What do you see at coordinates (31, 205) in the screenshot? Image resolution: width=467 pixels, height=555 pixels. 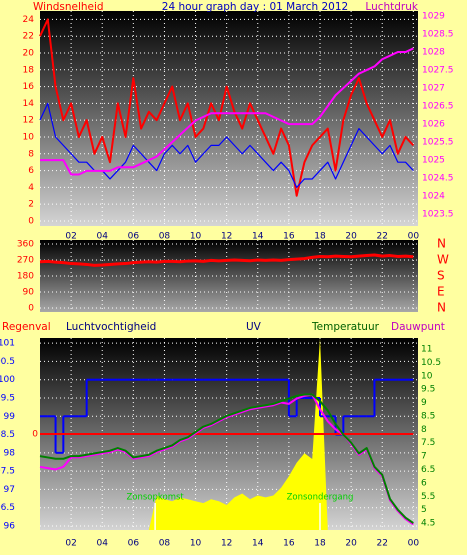 I see `y-tick-label: 2` at bounding box center [31, 205].